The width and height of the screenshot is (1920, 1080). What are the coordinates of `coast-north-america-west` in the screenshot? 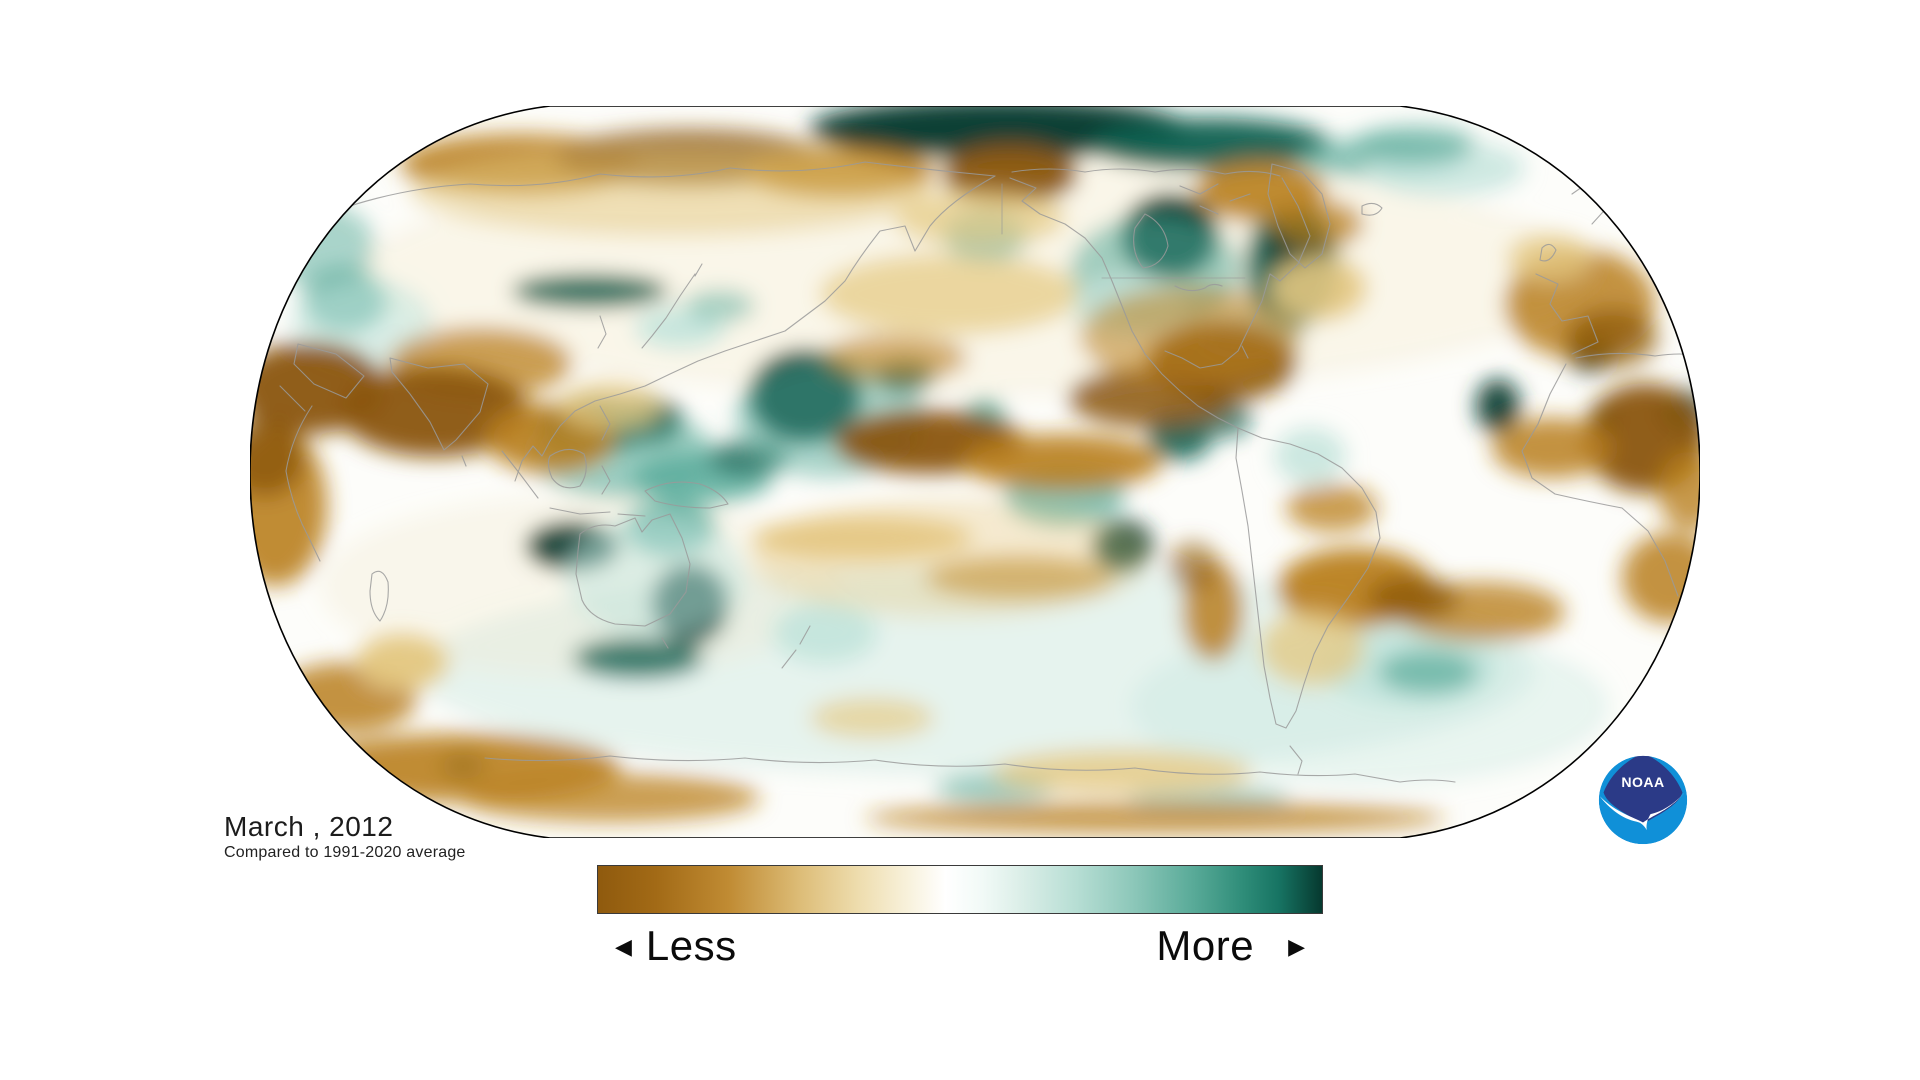 It's located at (1124, 303).